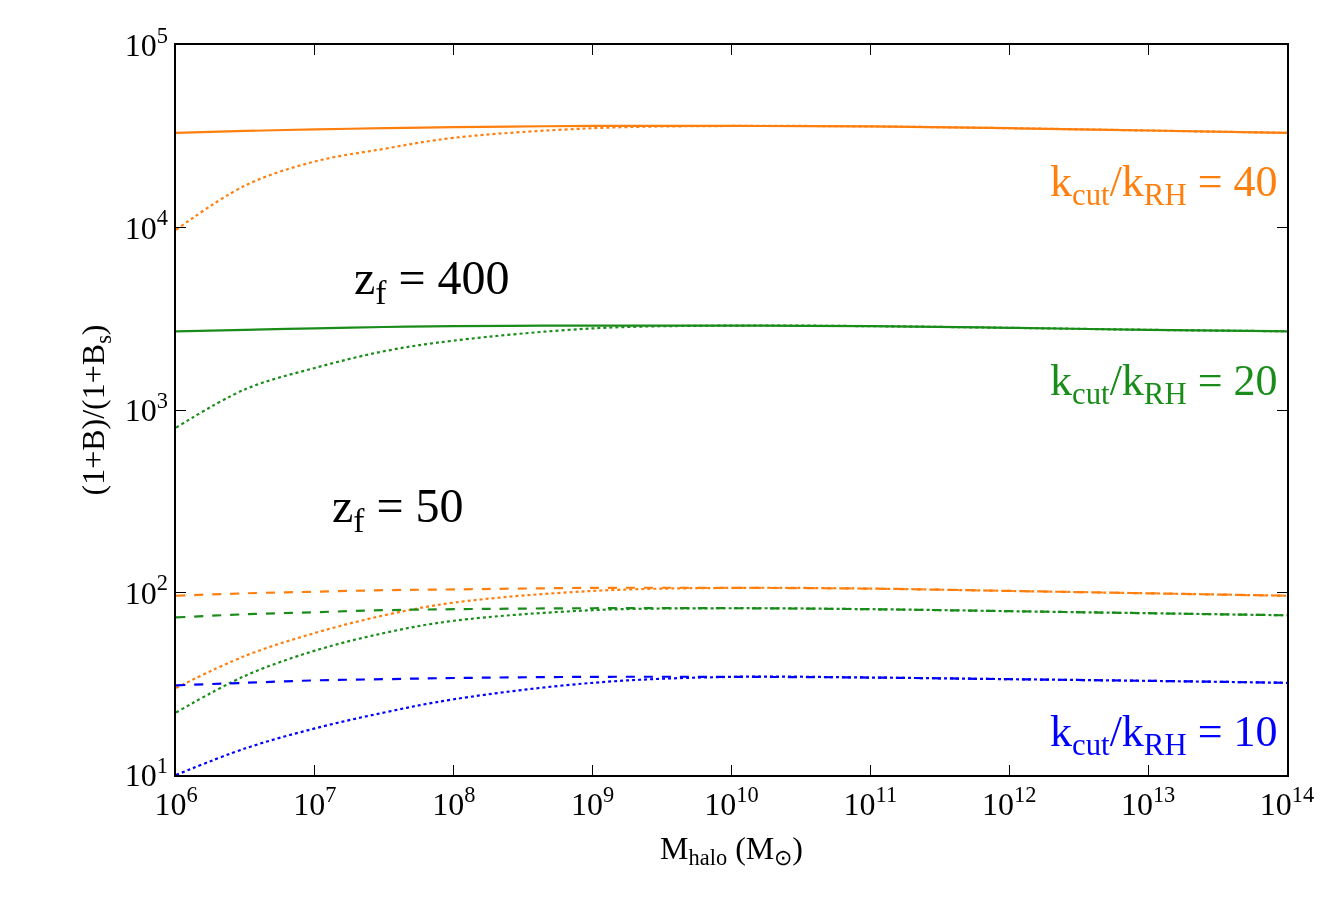 Image resolution: width=1330 pixels, height=924 pixels. Describe the element at coordinates (731, 802) in the screenshot. I see `x-tick-label: 10$^{10}$` at that location.